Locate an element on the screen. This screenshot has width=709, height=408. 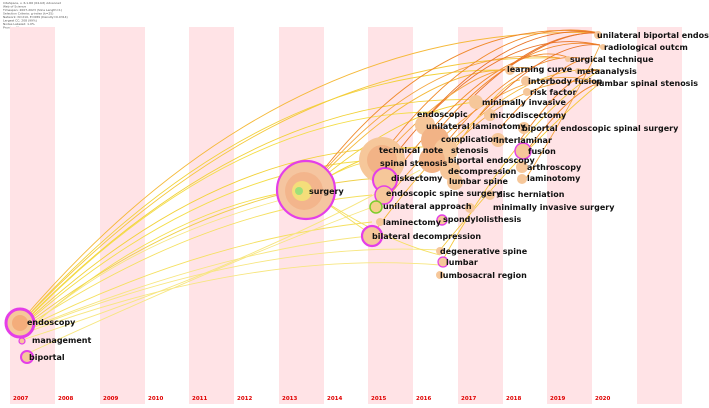
year-band-2015 is located at coordinates (390, 215).